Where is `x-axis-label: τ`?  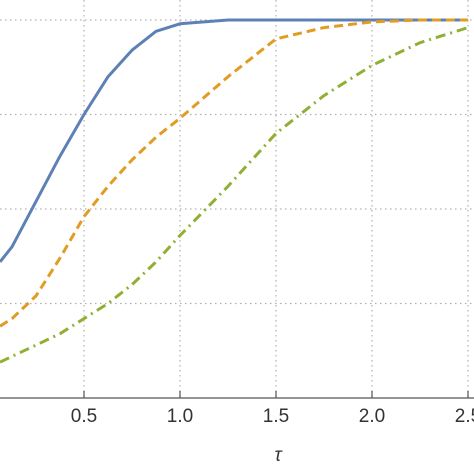
x-axis-label: τ is located at coordinates (278, 455).